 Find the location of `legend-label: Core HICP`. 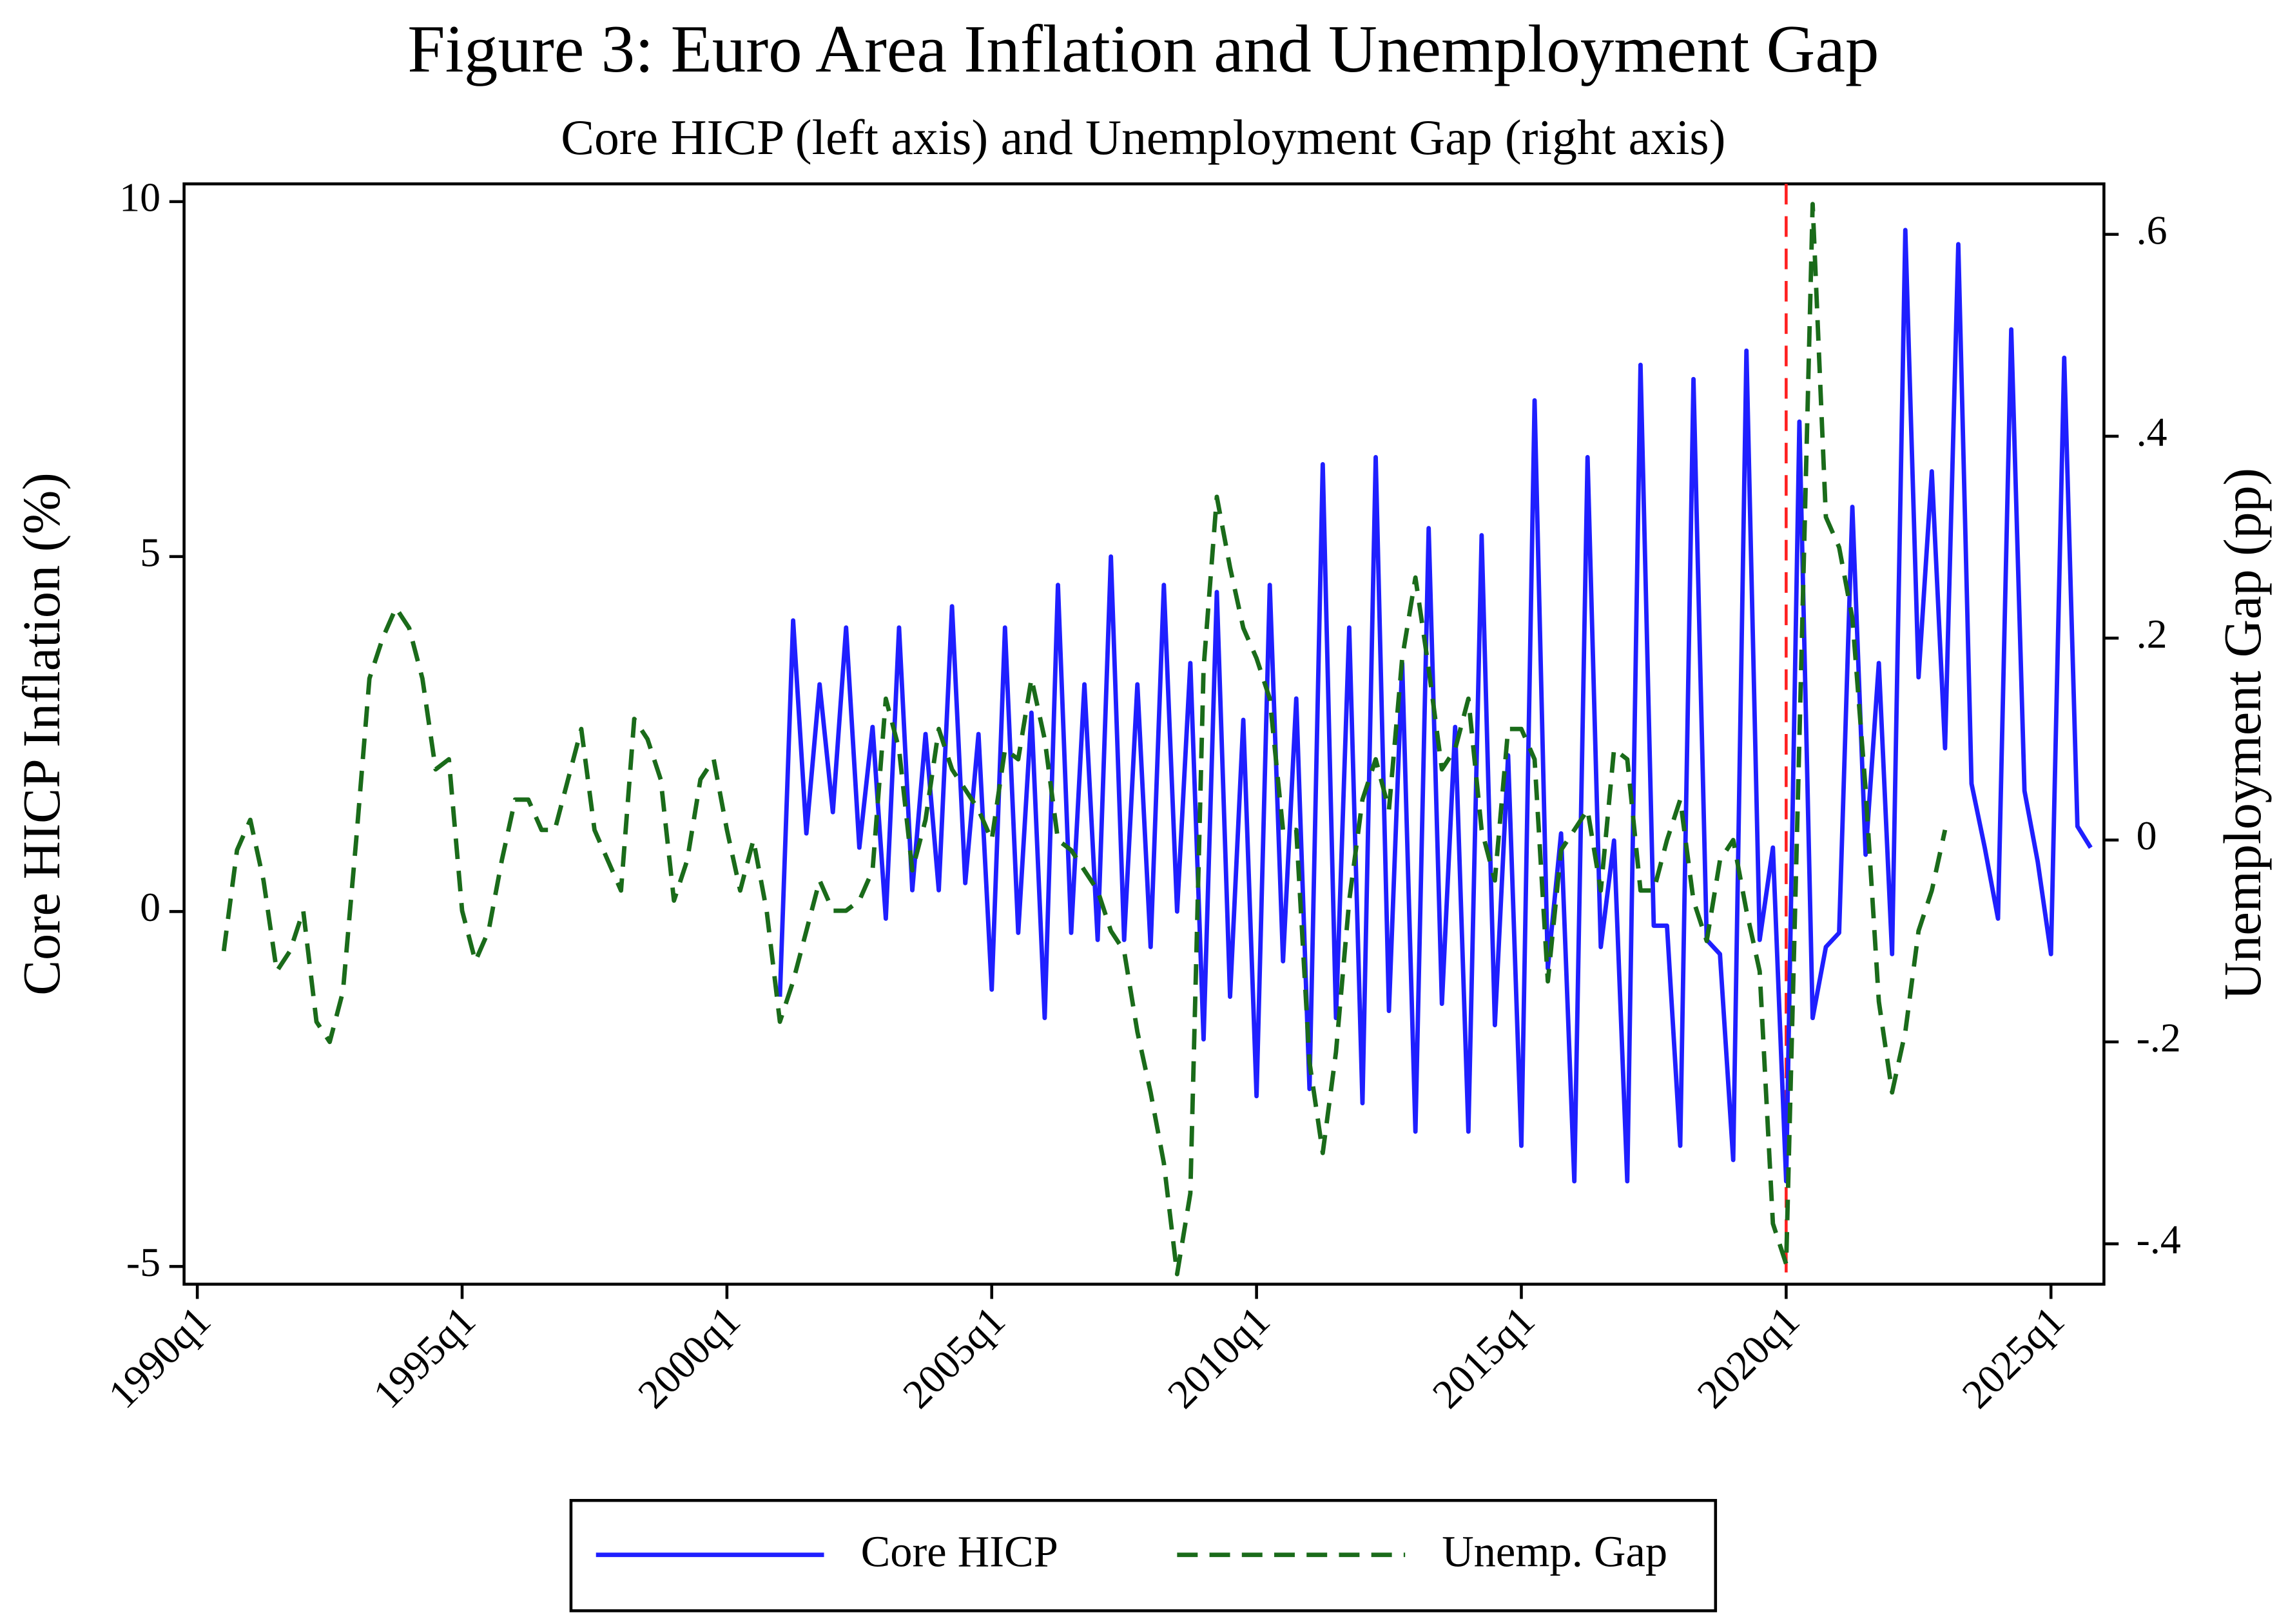

legend-label: Core HICP is located at coordinates (960, 1551).